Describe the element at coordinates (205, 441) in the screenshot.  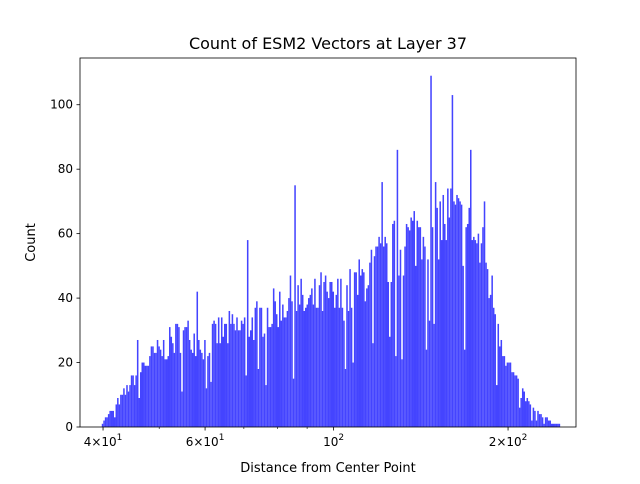
I see `x-tick-label: 6×101` at that location.